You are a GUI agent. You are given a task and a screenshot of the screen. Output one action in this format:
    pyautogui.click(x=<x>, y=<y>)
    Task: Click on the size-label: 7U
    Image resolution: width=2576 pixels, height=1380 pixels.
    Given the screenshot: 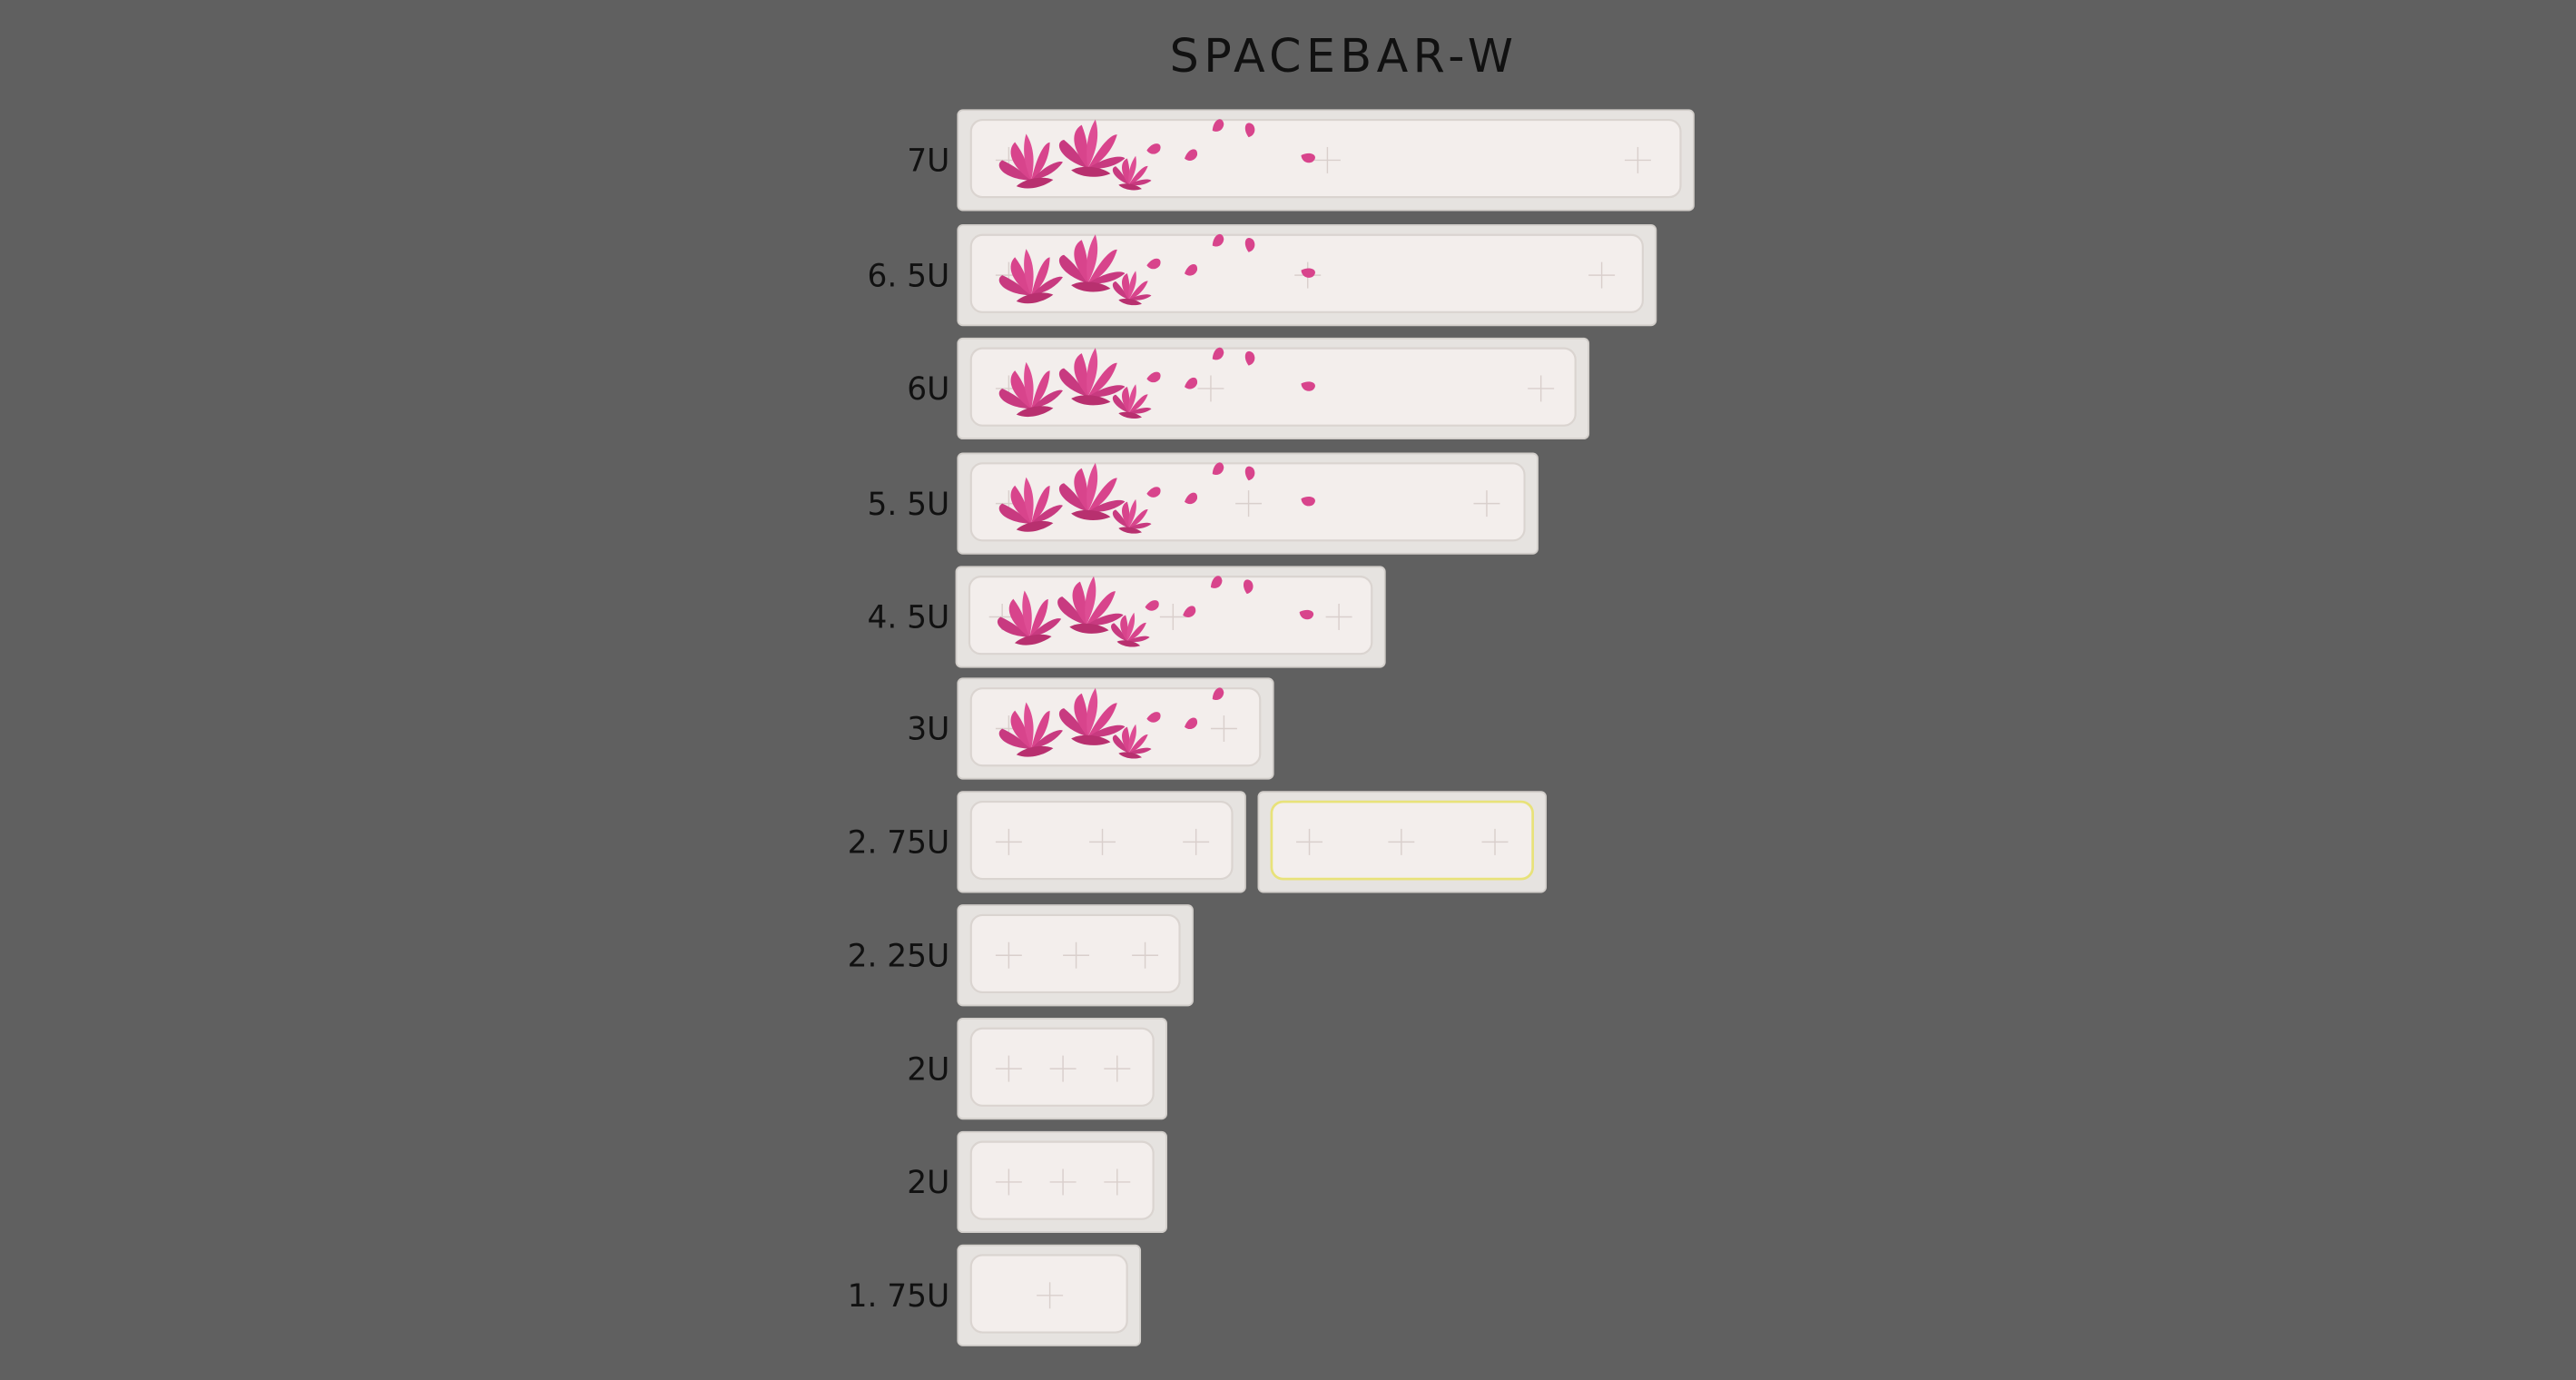 What is the action you would take?
    pyautogui.click(x=928, y=162)
    